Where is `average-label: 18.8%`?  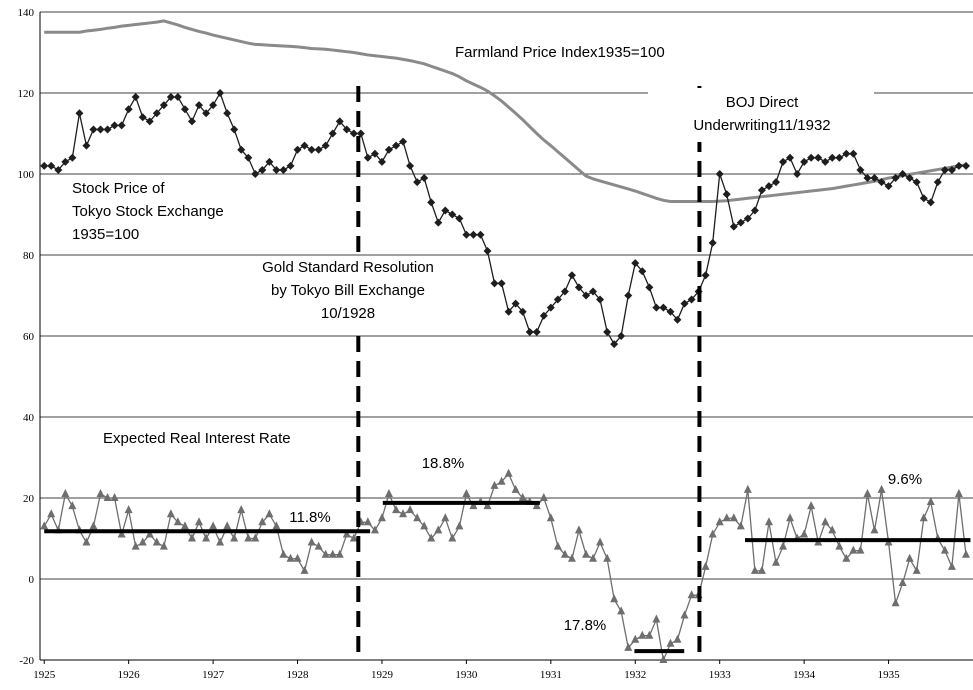
average-label: 18.8% is located at coordinates (443, 463).